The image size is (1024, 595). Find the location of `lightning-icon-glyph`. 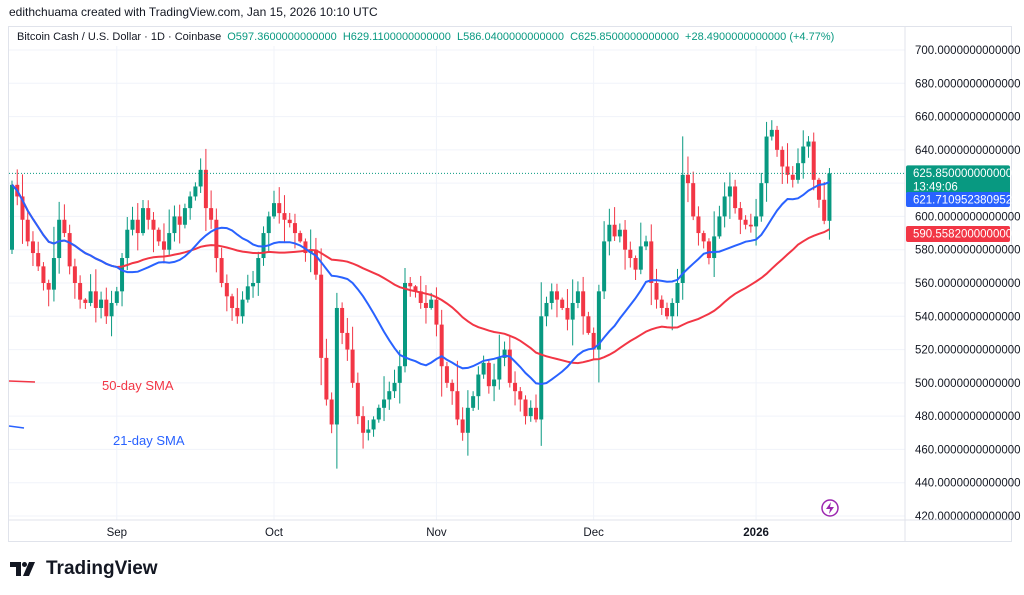

lightning-icon-glyph is located at coordinates (830, 508).